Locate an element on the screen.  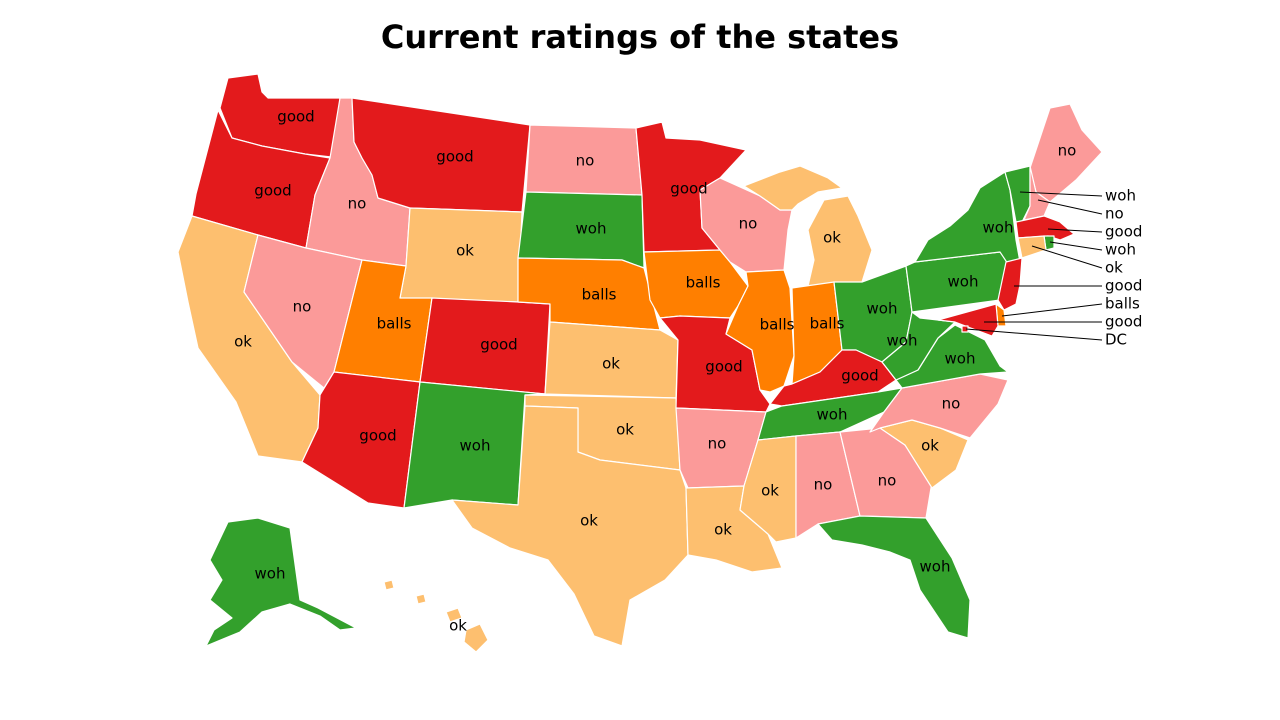
leader-line-dc is located at coordinates (1034, 334).